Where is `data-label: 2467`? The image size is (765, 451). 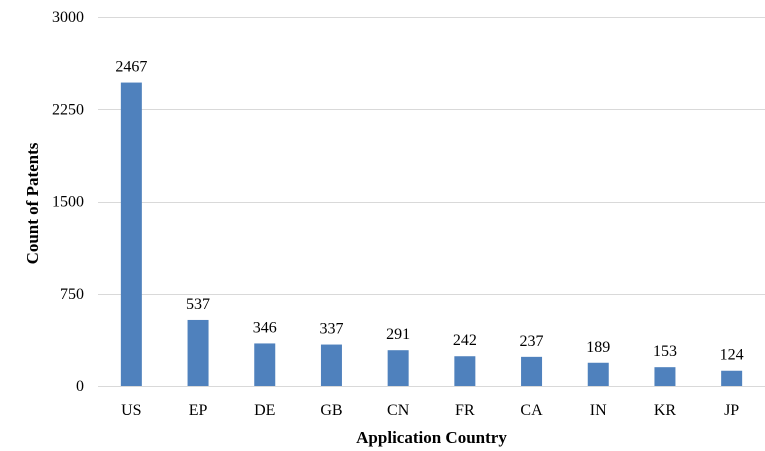 data-label: 2467 is located at coordinates (131, 67).